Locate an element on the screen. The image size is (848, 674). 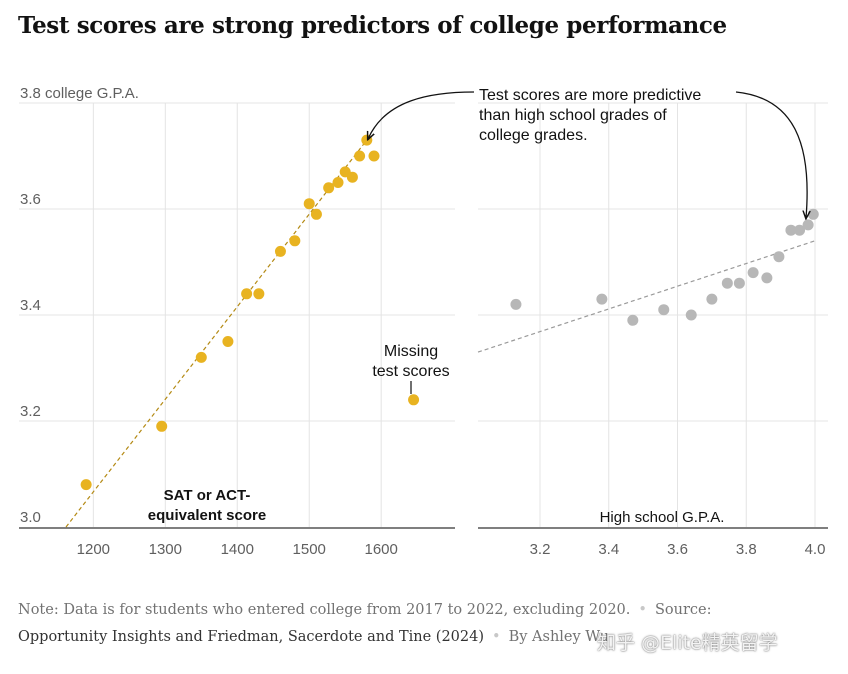
x-tick-label-right: 3.8 is located at coordinates (746, 549).